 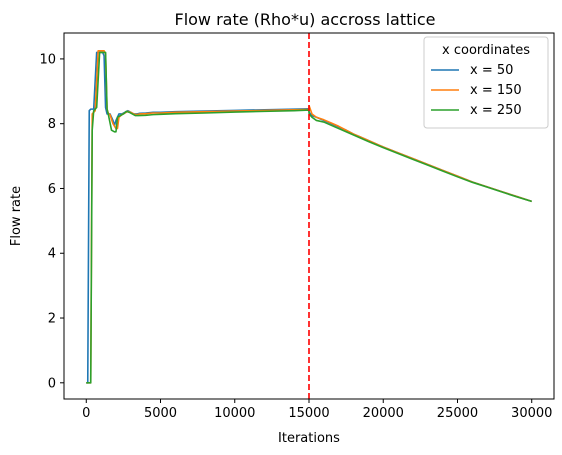 I want to click on legend: x coordinates x = 50 x = 150 x = 250, so click(x=486, y=82).